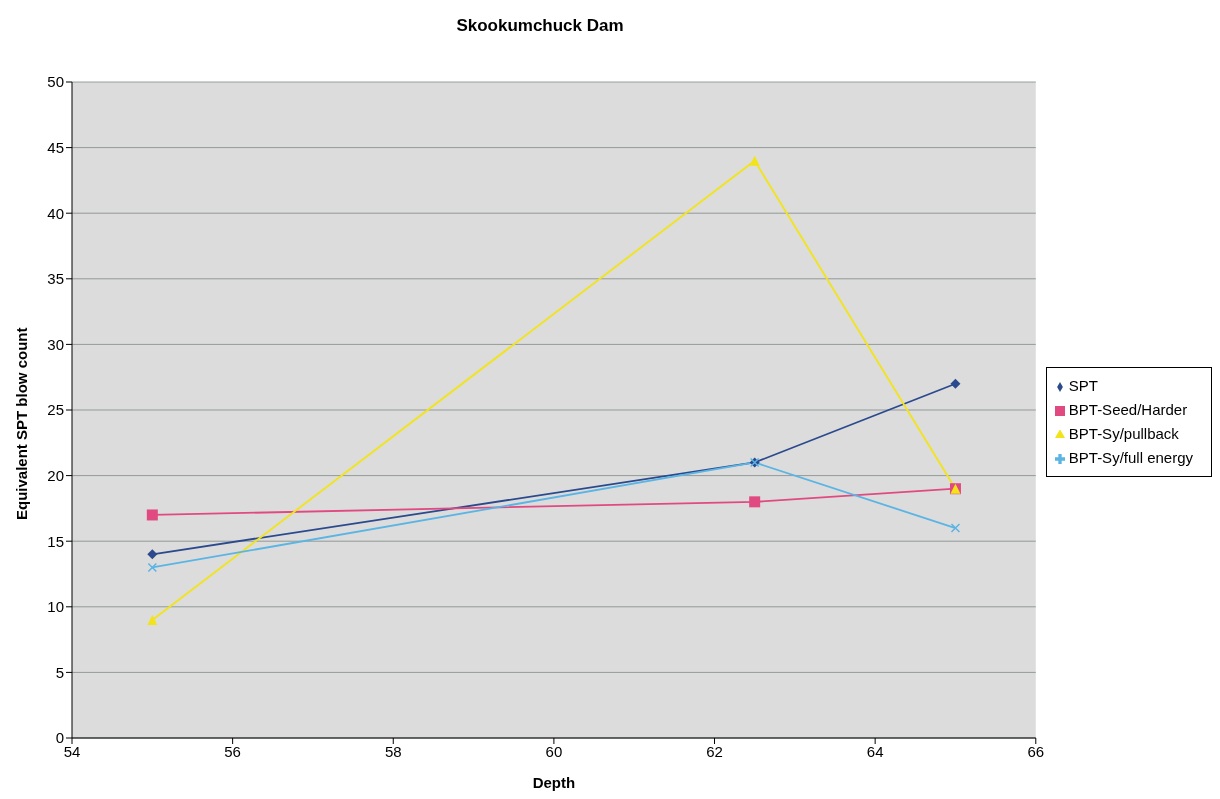 This screenshot has width=1220, height=799. Describe the element at coordinates (55, 541) in the screenshot. I see `y-tick-label: 15` at that location.